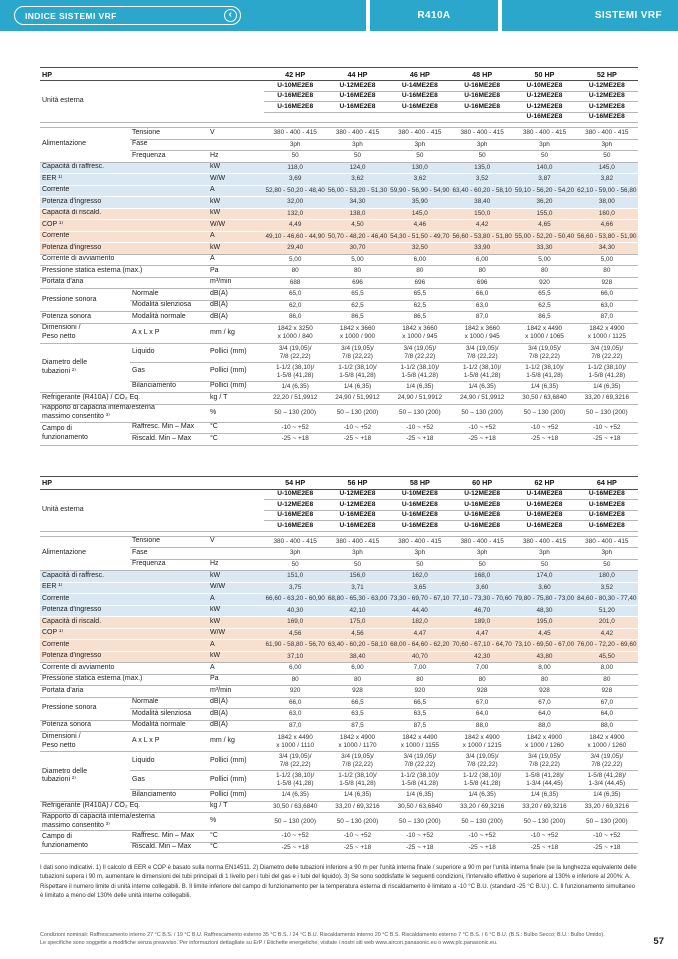 The image size is (678, 959). Describe the element at coordinates (236, 806) in the screenshot. I see `unit-cell: kg / T` at that location.